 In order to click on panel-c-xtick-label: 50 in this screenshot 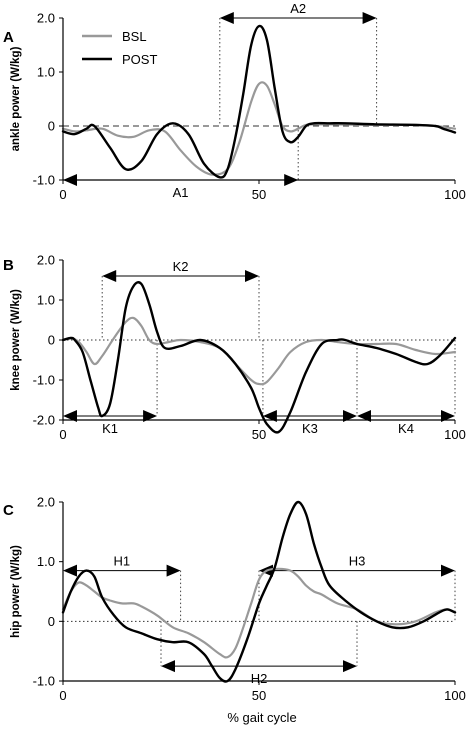, I will do `click(259, 695)`.